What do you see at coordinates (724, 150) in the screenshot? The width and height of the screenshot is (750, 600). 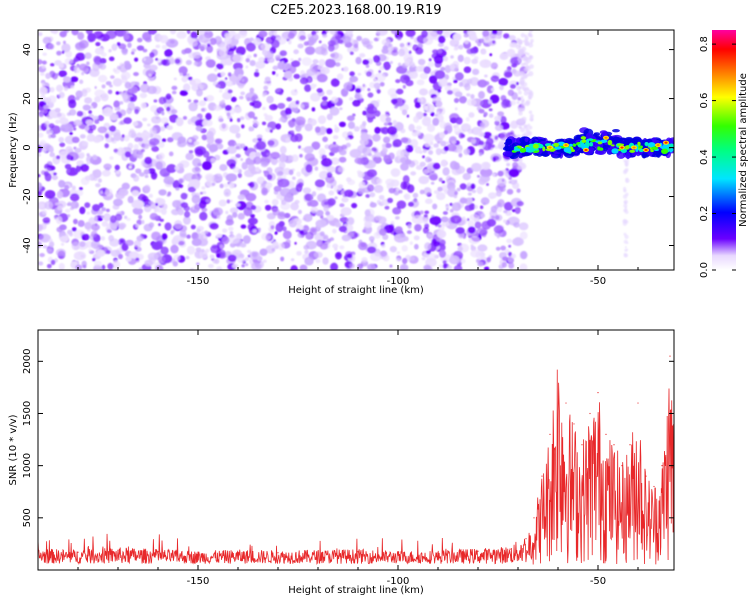 I see `colorbar-gradient` at bounding box center [724, 150].